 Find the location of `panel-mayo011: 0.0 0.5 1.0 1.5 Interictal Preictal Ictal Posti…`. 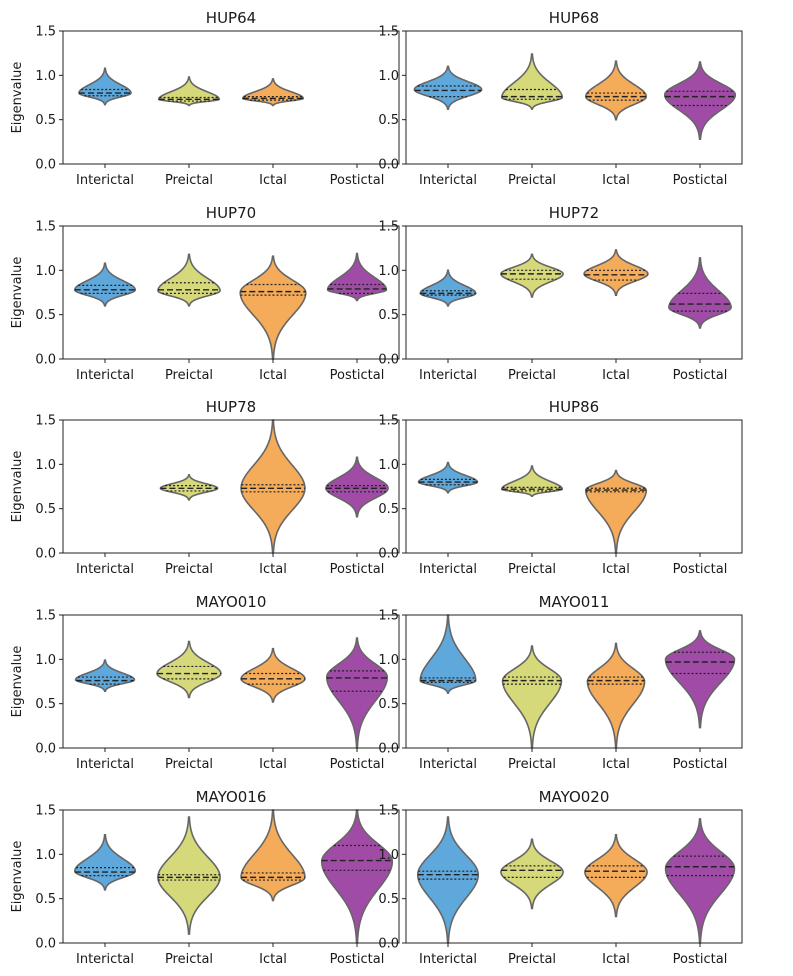

panel-mayo011: 0.0 0.5 1.0 1.5 Interictal Preictal Ictal Posti… is located at coordinates (560, 682).